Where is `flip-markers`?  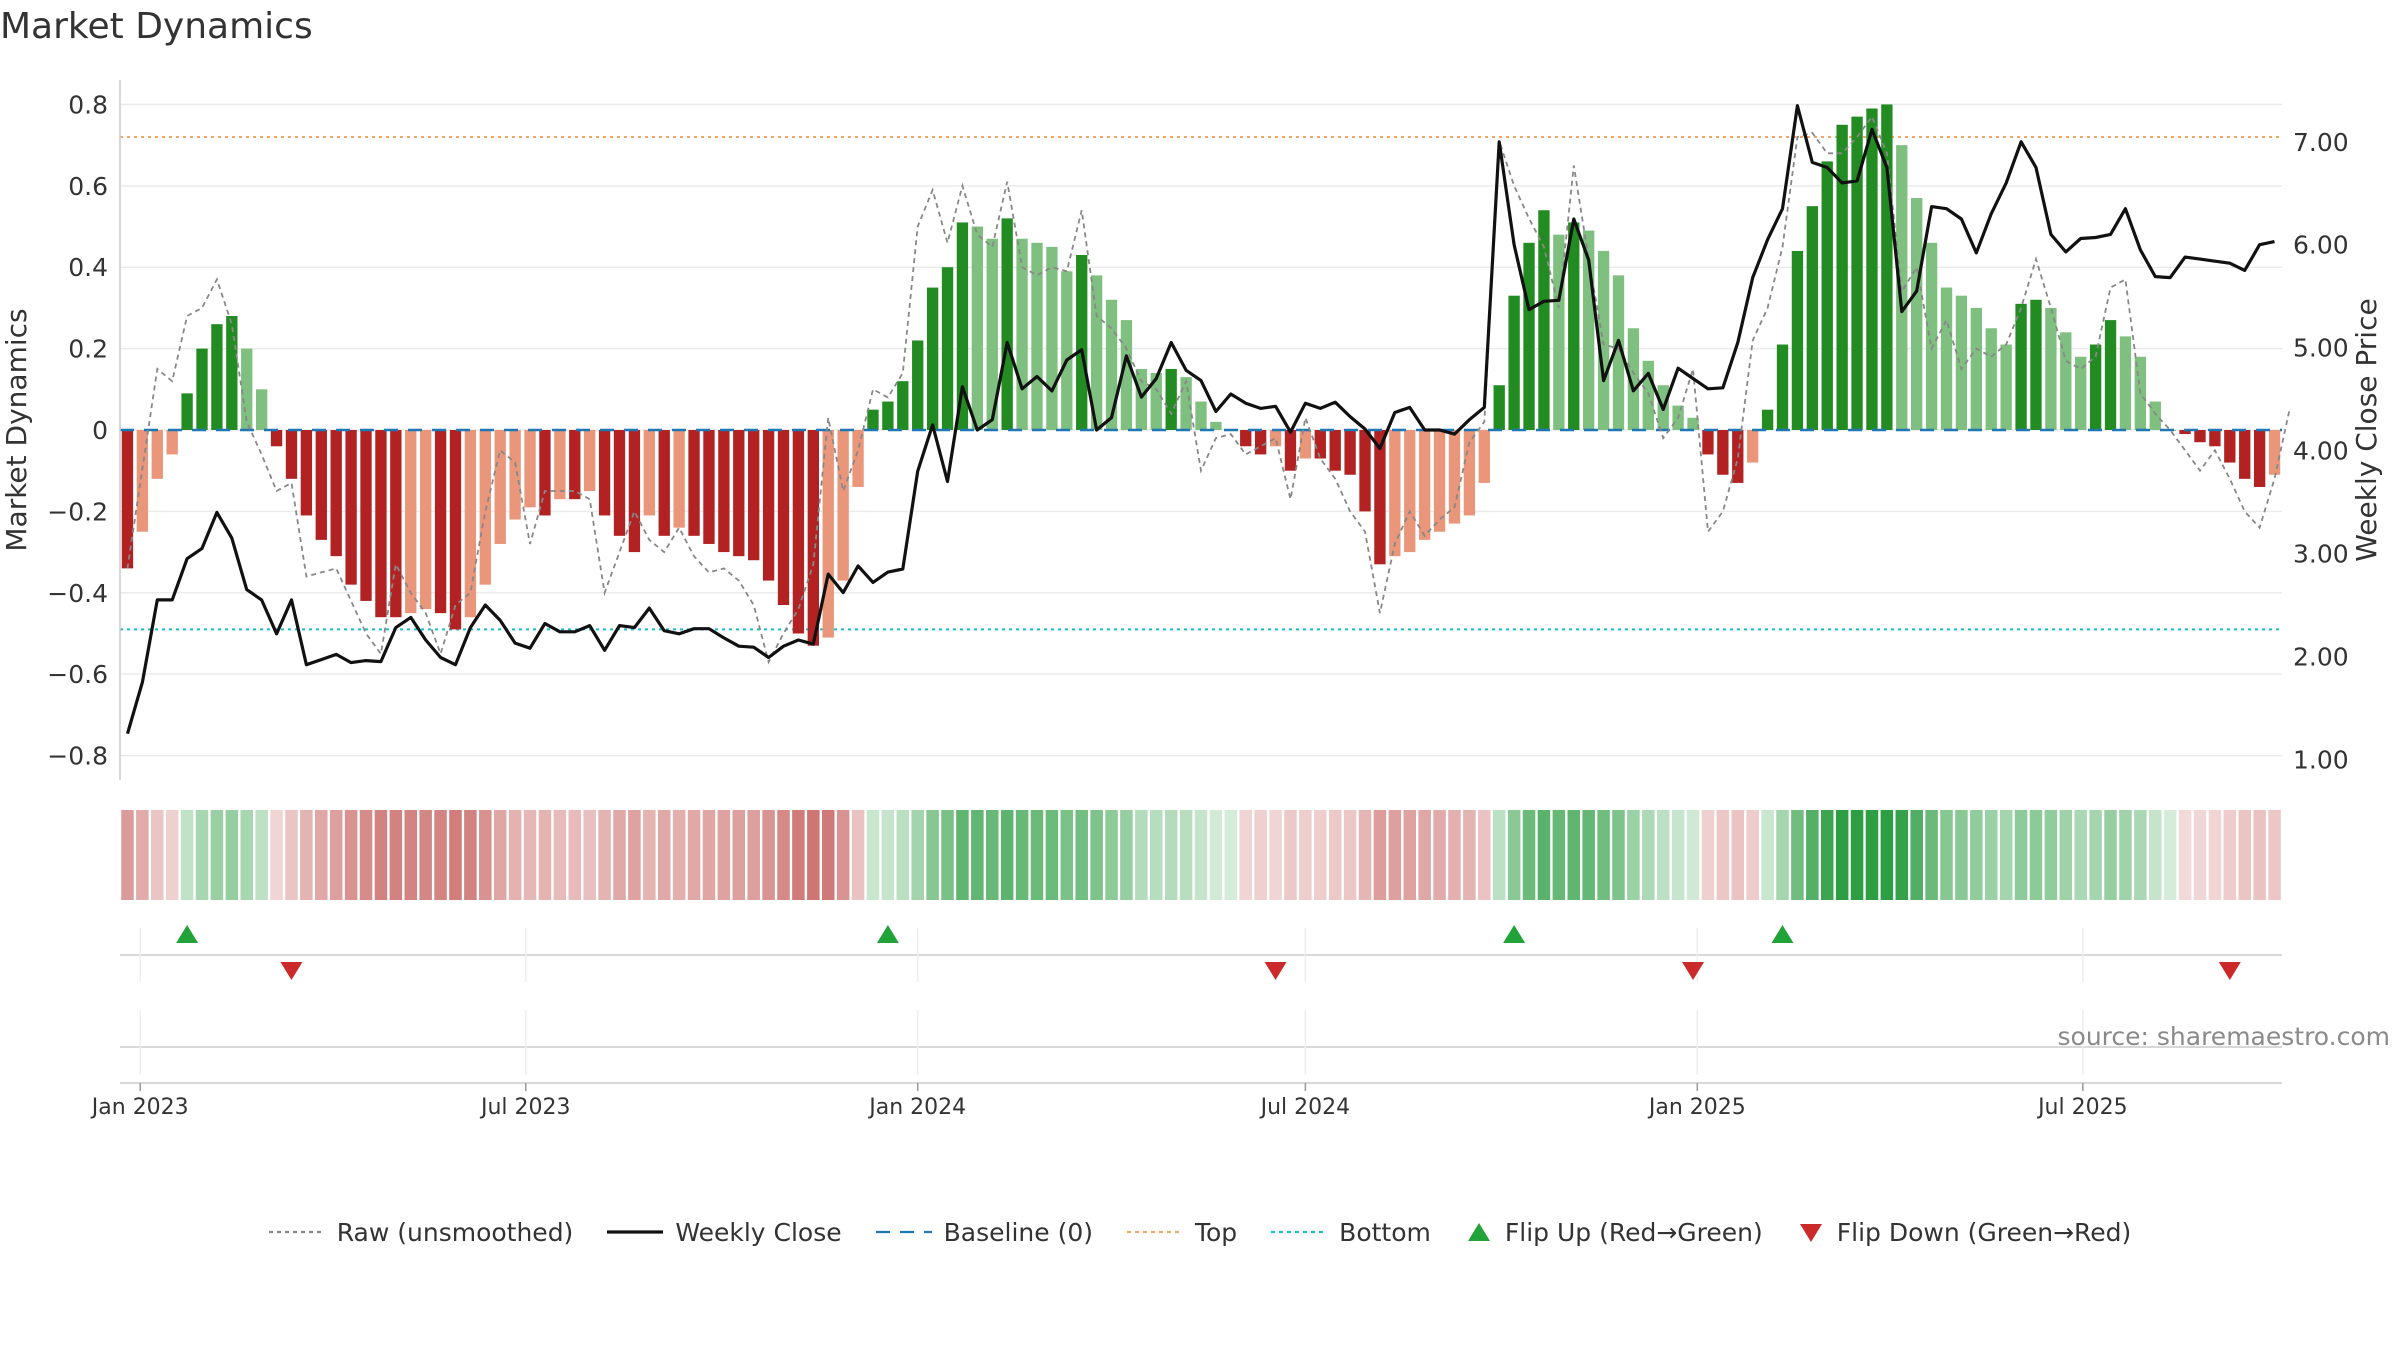
flip-markers is located at coordinates (1201, 1004).